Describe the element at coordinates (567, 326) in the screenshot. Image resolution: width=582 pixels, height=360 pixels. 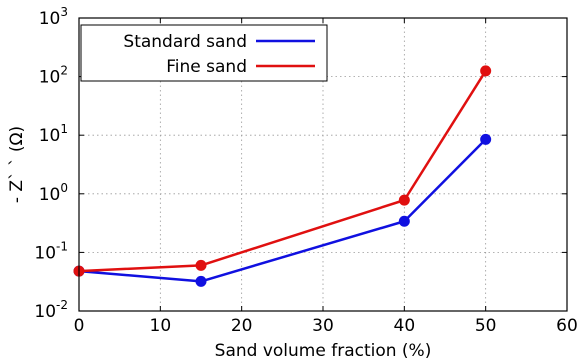
I see `x-tick-label: 60` at that location.